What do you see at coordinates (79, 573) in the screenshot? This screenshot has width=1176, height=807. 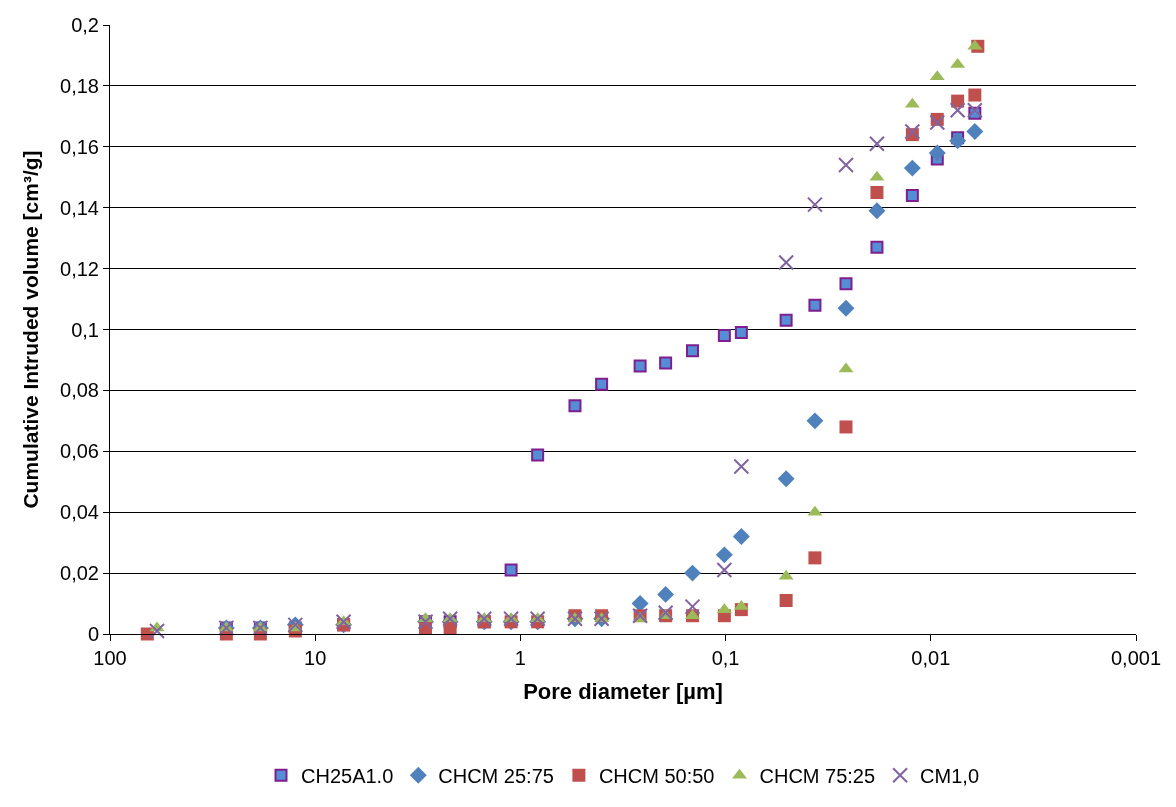 I see `y-tick-label: 0,02` at bounding box center [79, 573].